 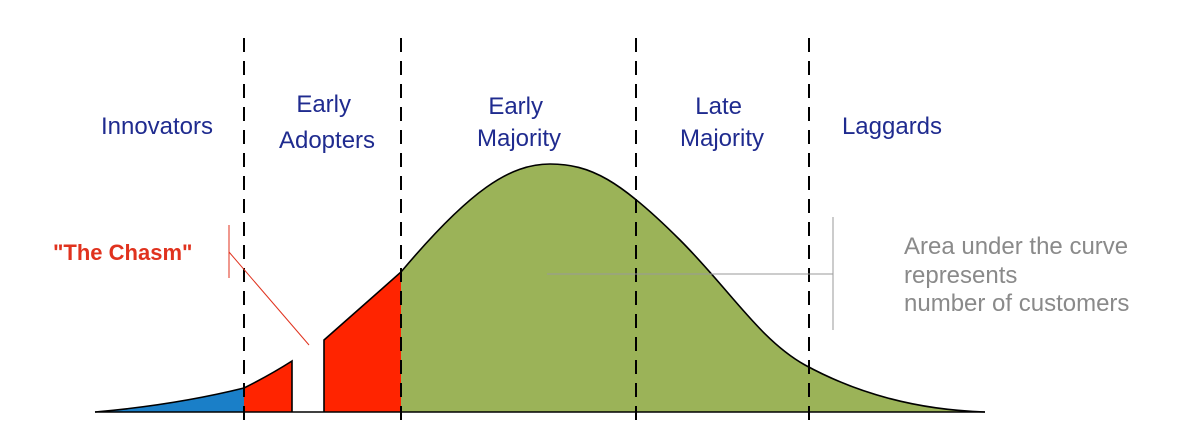 What do you see at coordinates (515, 106) in the screenshot?
I see `label-early-majority-line1: Early` at bounding box center [515, 106].